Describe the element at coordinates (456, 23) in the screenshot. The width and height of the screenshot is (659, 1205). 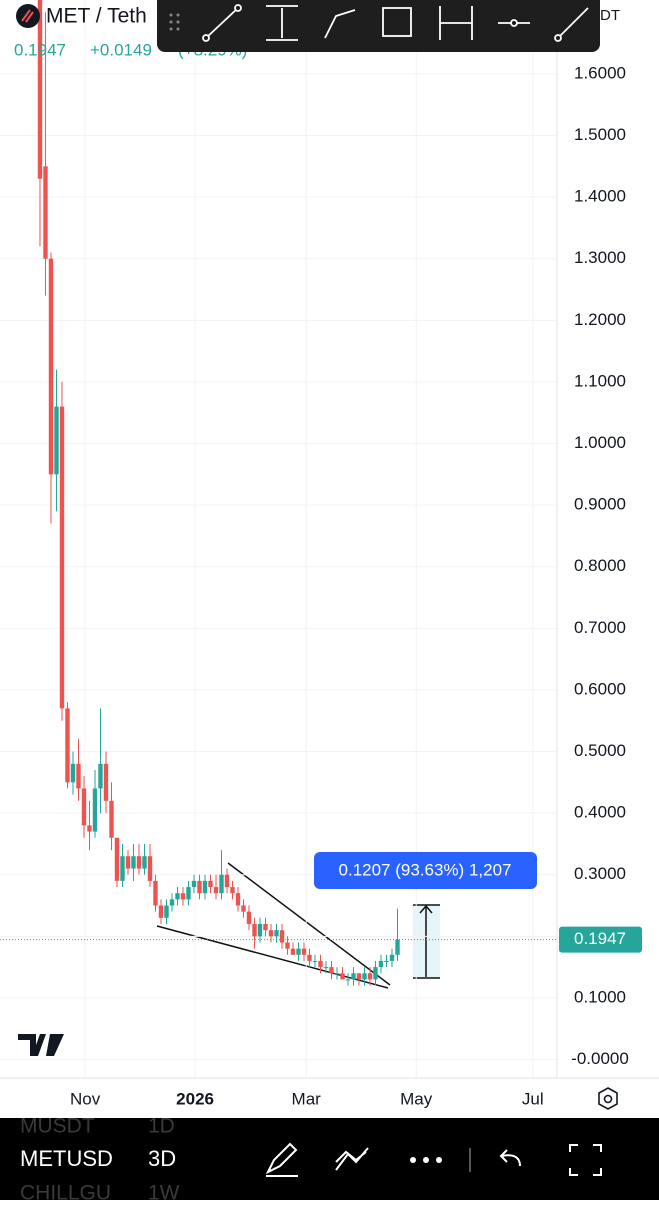
I see `tool-date-range` at that location.